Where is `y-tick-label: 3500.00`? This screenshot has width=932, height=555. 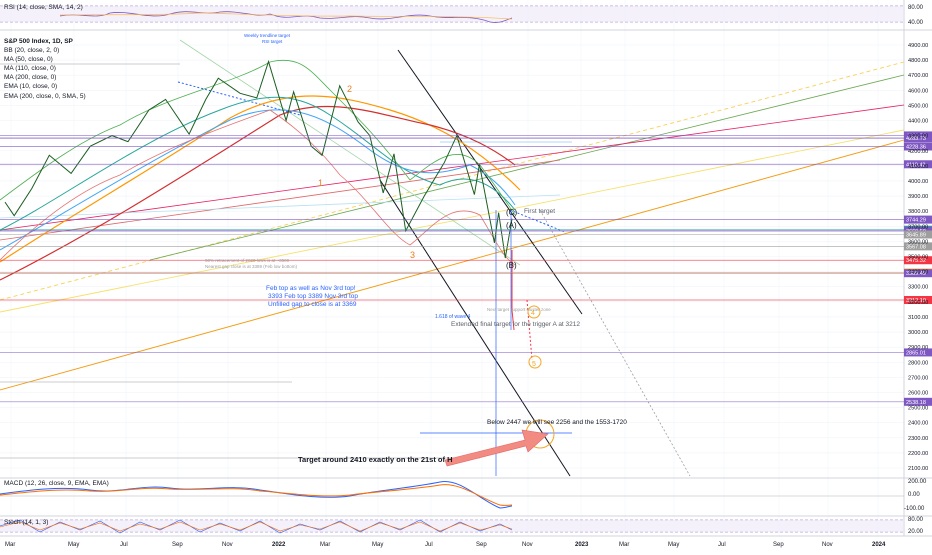 y-tick-label: 3500.00 is located at coordinates (918, 258).